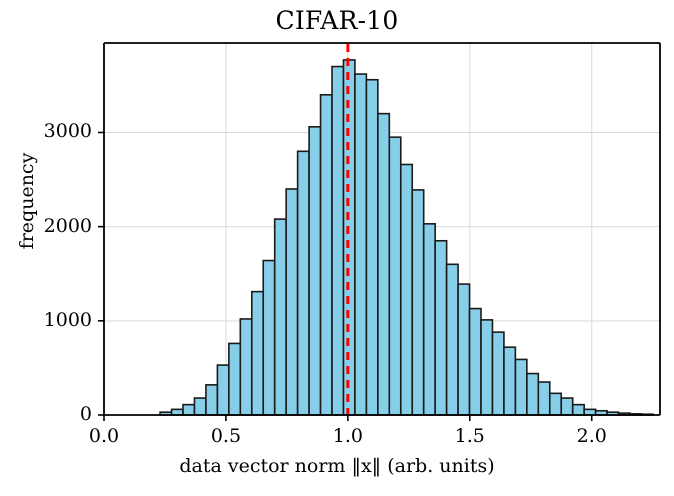  Describe the element at coordinates (337, 20) in the screenshot. I see `chart-title: CIFAR-10` at that location.